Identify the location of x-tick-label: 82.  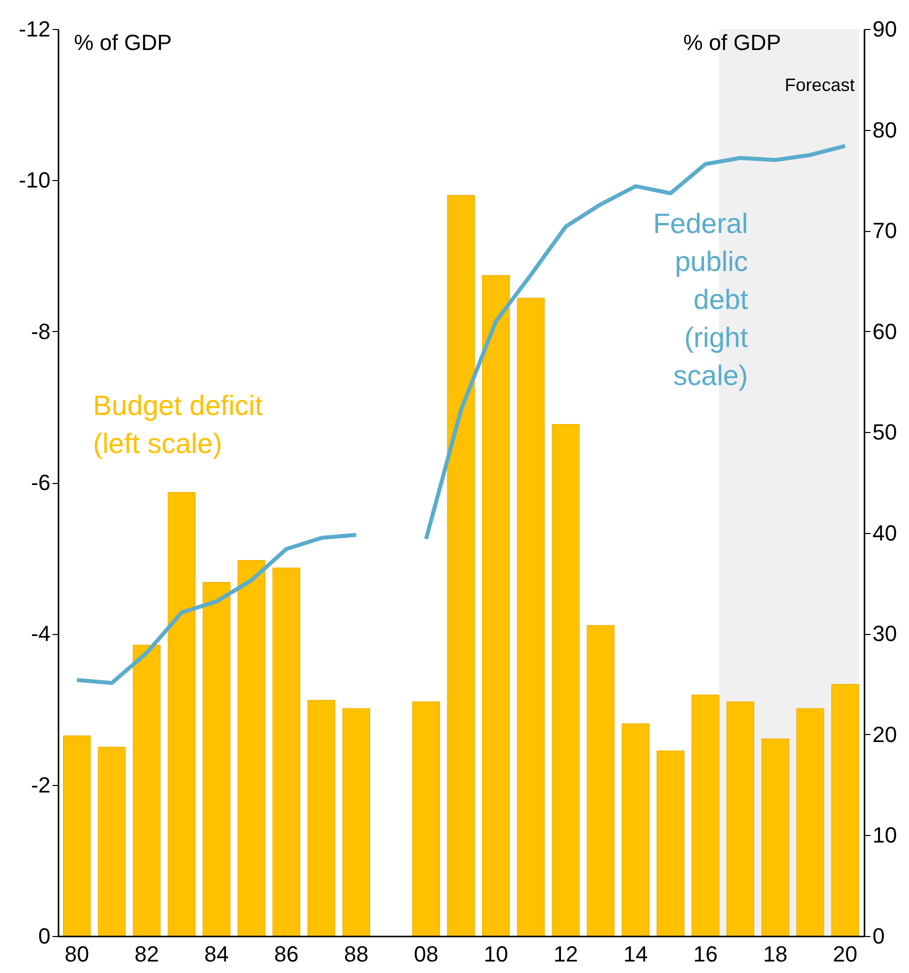
(146, 954).